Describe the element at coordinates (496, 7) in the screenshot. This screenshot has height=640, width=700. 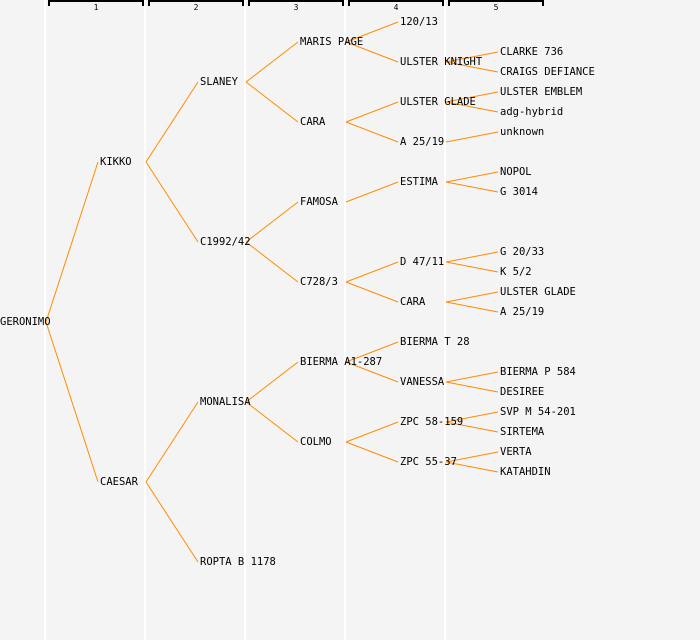
I see `generation-label: 5` at that location.